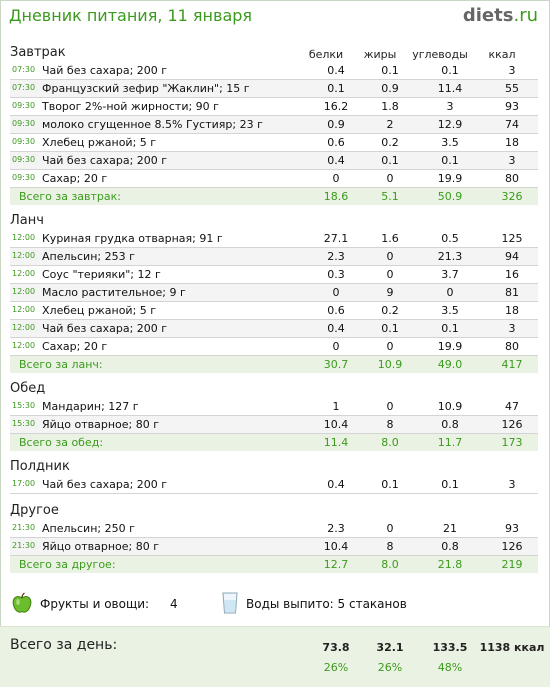  Describe the element at coordinates (390, 364) in the screenshot. I see `total-fat: 10.9` at that location.